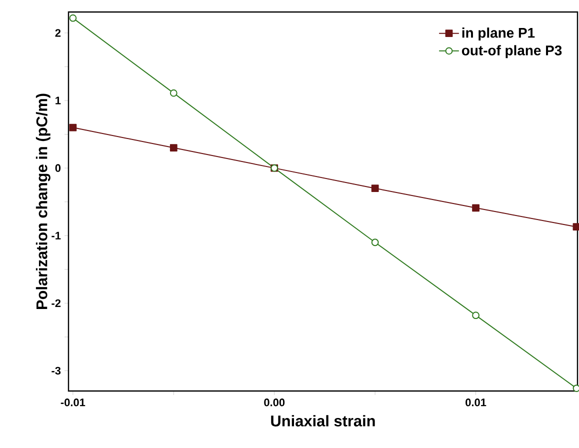 The width and height of the screenshot is (579, 448). I want to click on y-tick-label: -1, so click(56, 236).